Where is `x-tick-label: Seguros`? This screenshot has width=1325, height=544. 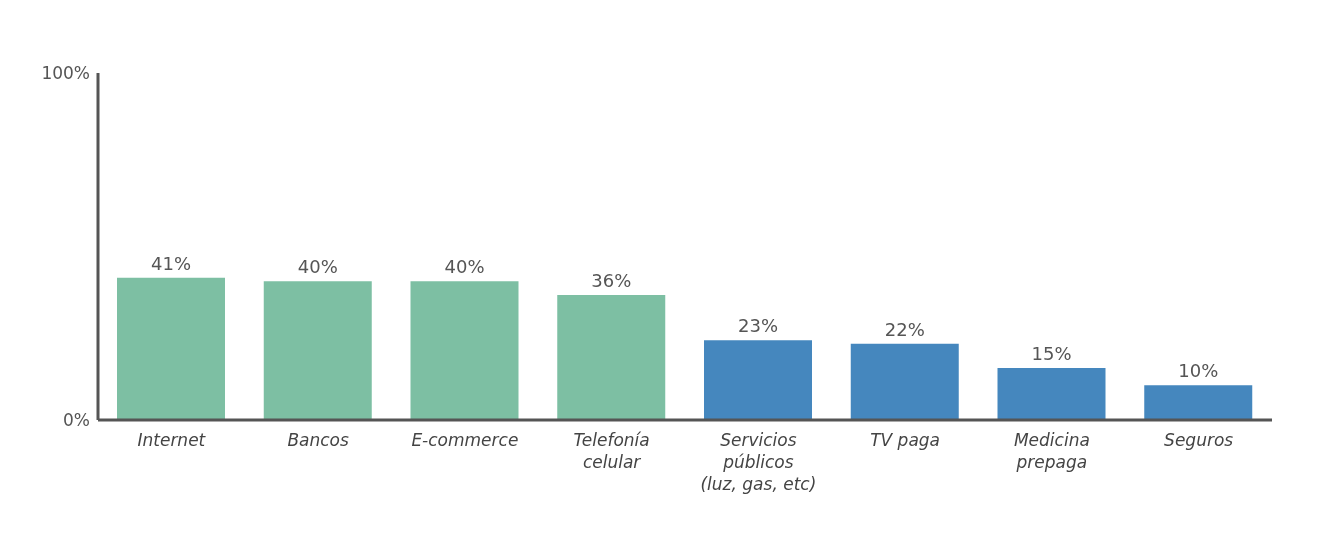 x-tick-label: Seguros is located at coordinates (1199, 440).